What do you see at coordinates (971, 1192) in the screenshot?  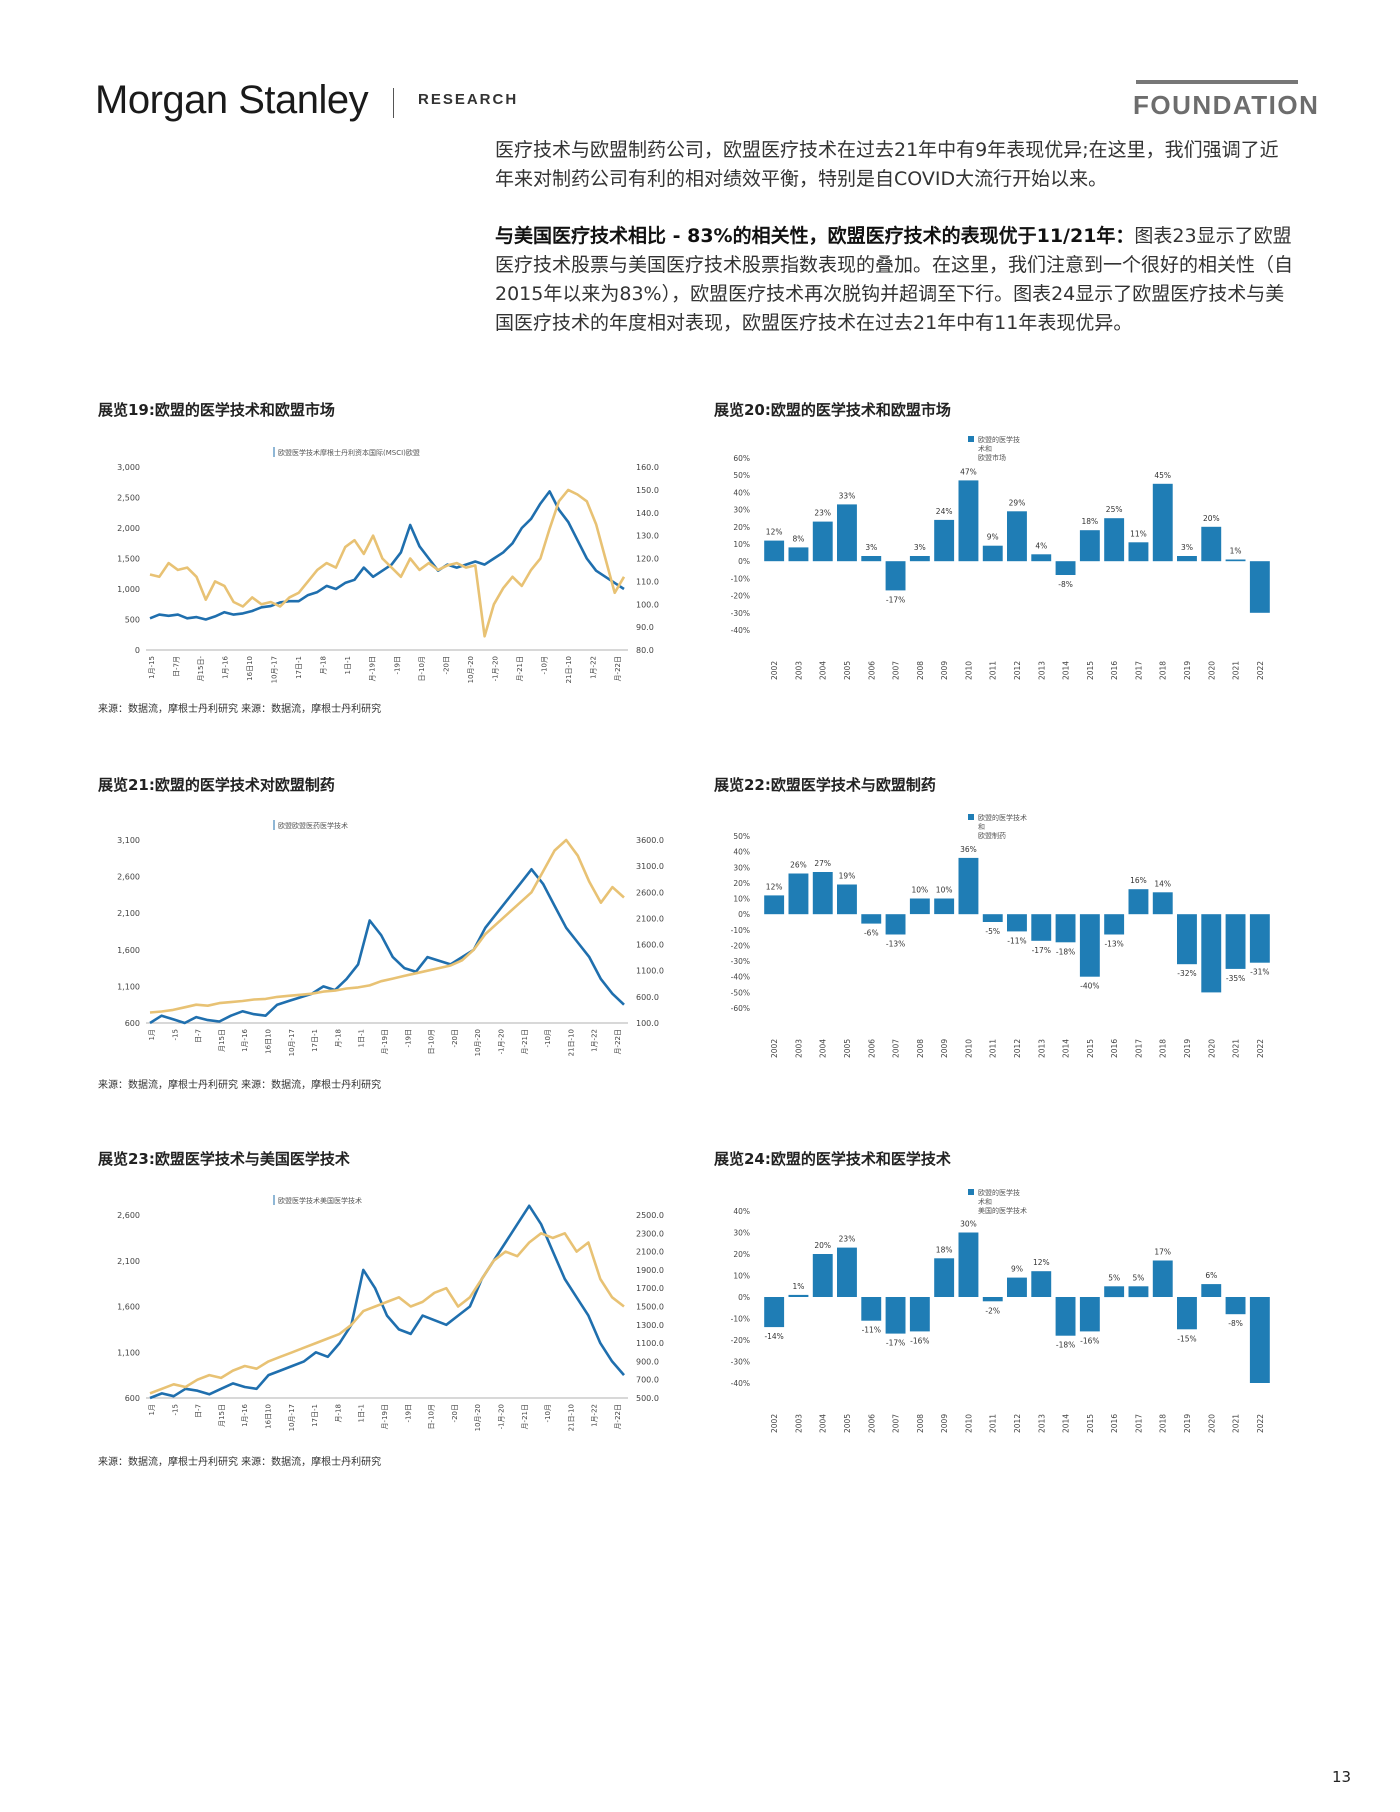 I see `legend-swatch` at bounding box center [971, 1192].